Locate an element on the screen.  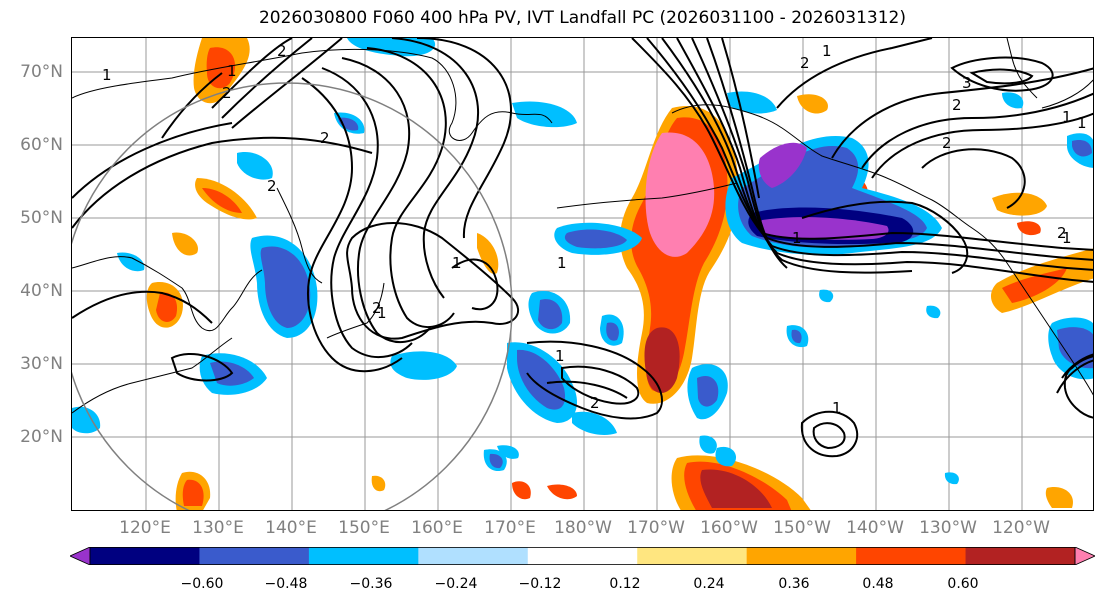
lat-label-70n: 70°N is located at coordinates (41, 72).